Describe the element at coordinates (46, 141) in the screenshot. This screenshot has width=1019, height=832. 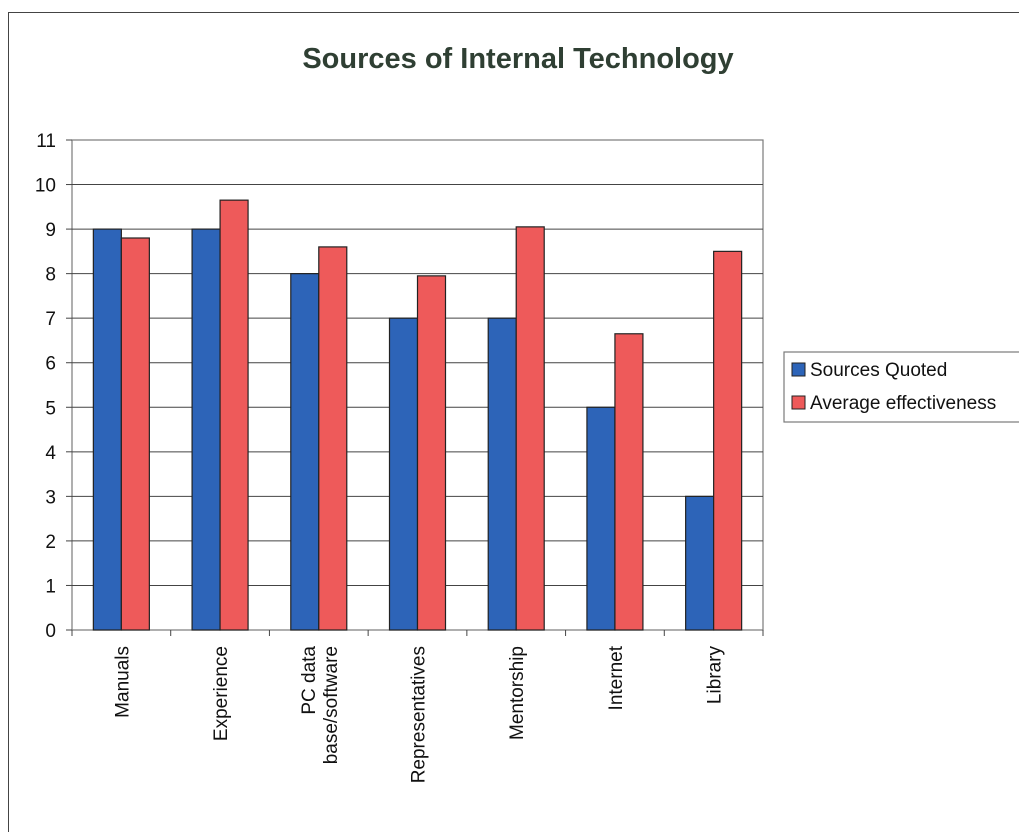
I see `y-tick-label: 11` at that location.